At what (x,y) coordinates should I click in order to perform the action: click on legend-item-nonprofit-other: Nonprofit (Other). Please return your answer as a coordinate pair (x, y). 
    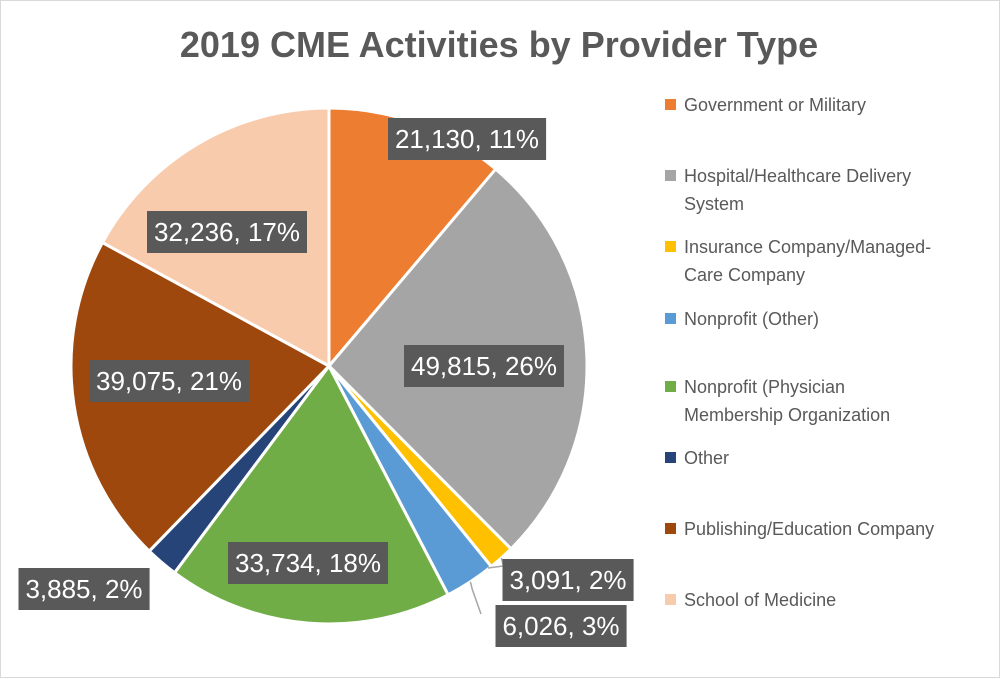
    Looking at the image, I should click on (742, 319).